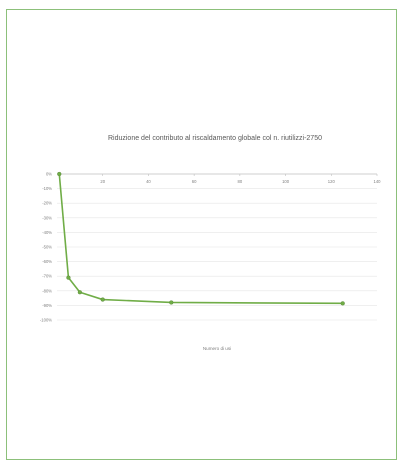 This screenshot has width=406, height=469. What do you see at coordinates (47, 290) in the screenshot?
I see `y-tick-label: -80%` at bounding box center [47, 290].